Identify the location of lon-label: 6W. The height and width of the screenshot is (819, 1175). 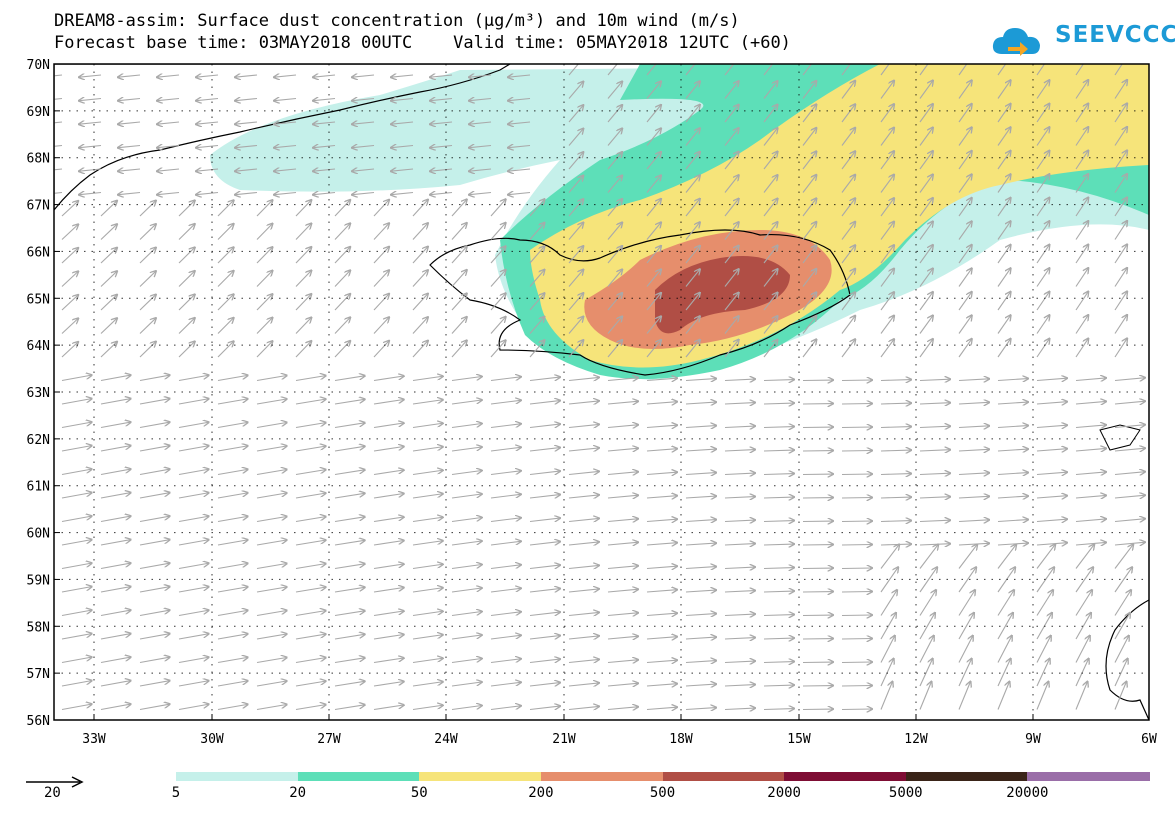
(1149, 739).